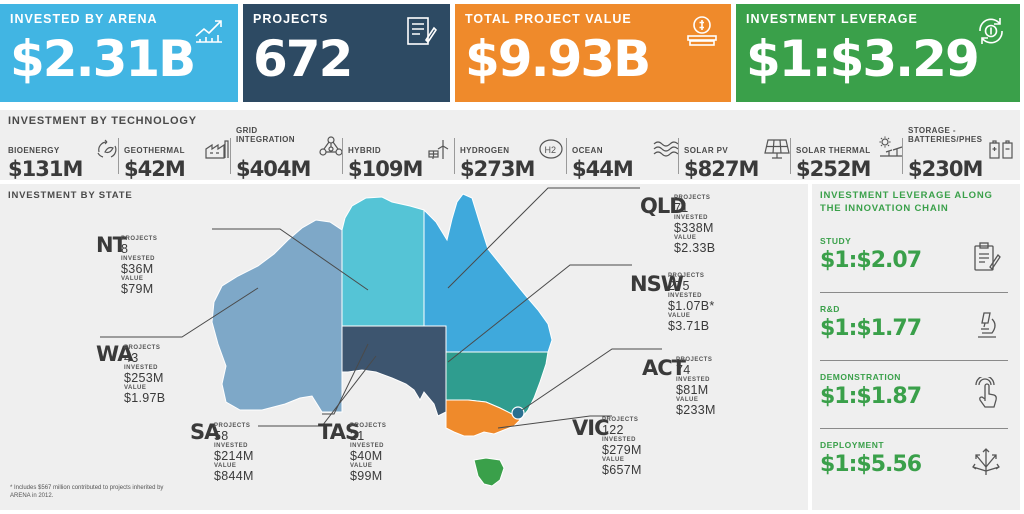 The image size is (1024, 514). I want to click on projects-value: 122, so click(613, 430).